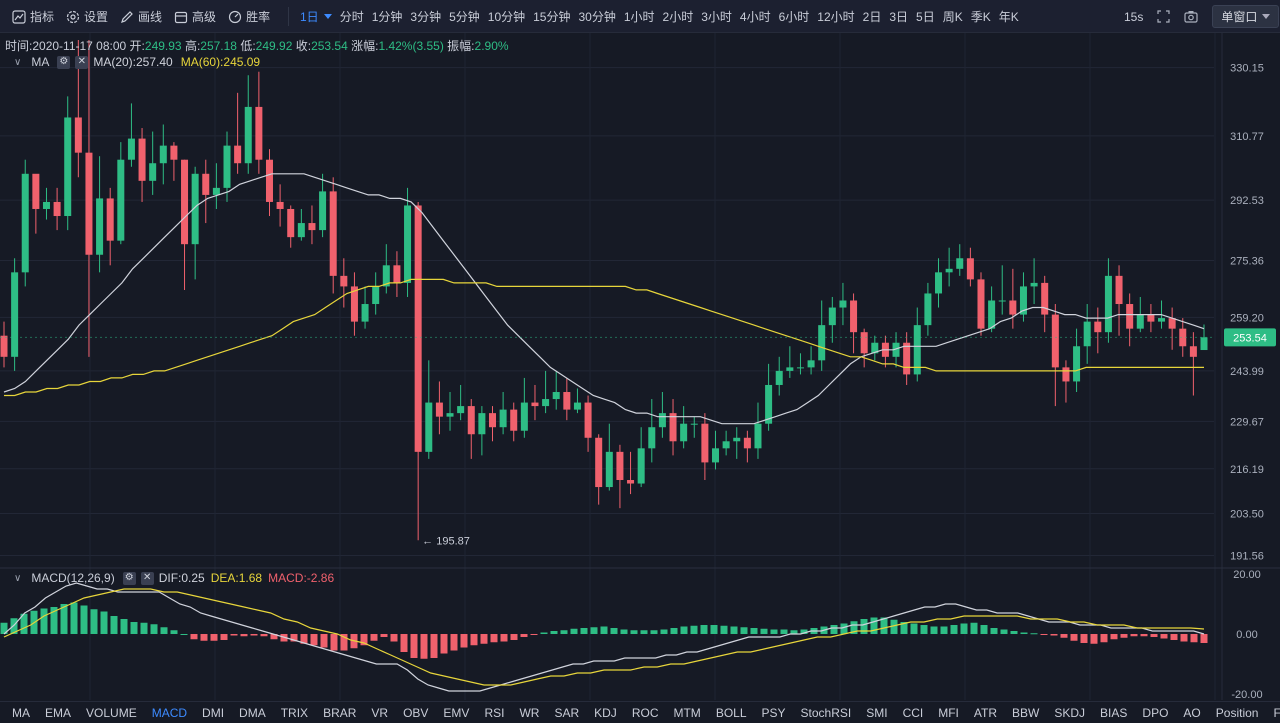 Image resolution: width=1280 pixels, height=723 pixels. Describe the element at coordinates (773, 712) in the screenshot. I see `indicator-tab: PSY` at that location.